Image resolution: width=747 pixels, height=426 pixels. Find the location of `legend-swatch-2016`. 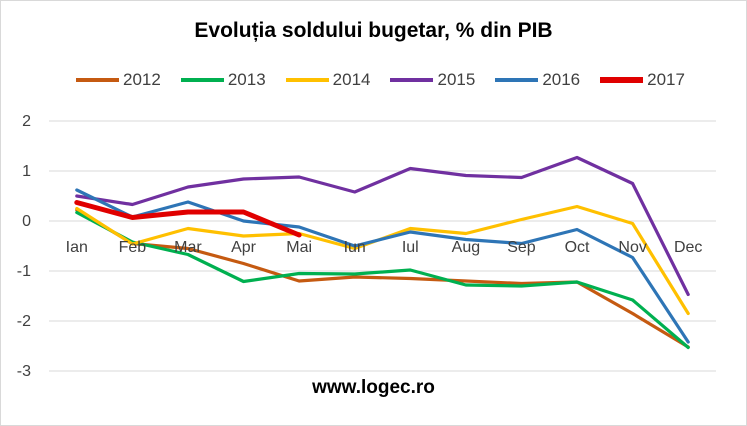

legend-swatch-2016 is located at coordinates (517, 80).